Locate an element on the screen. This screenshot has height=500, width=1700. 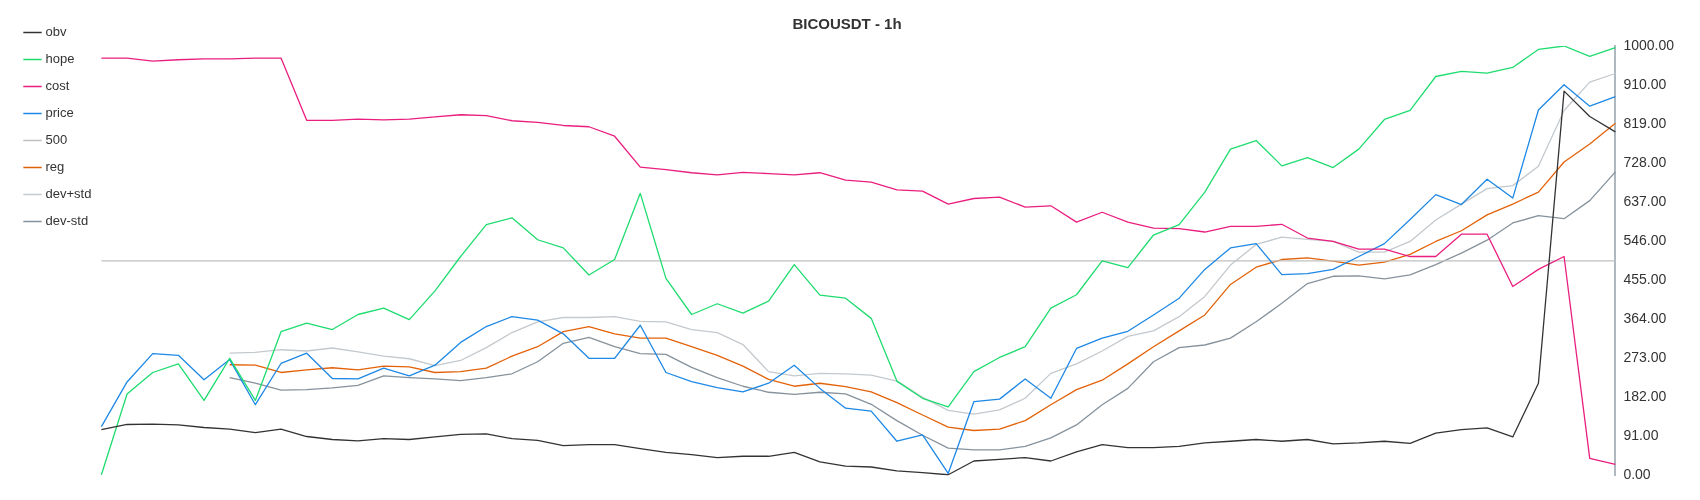
y-tick-label: 637.00 is located at coordinates (1645, 200).